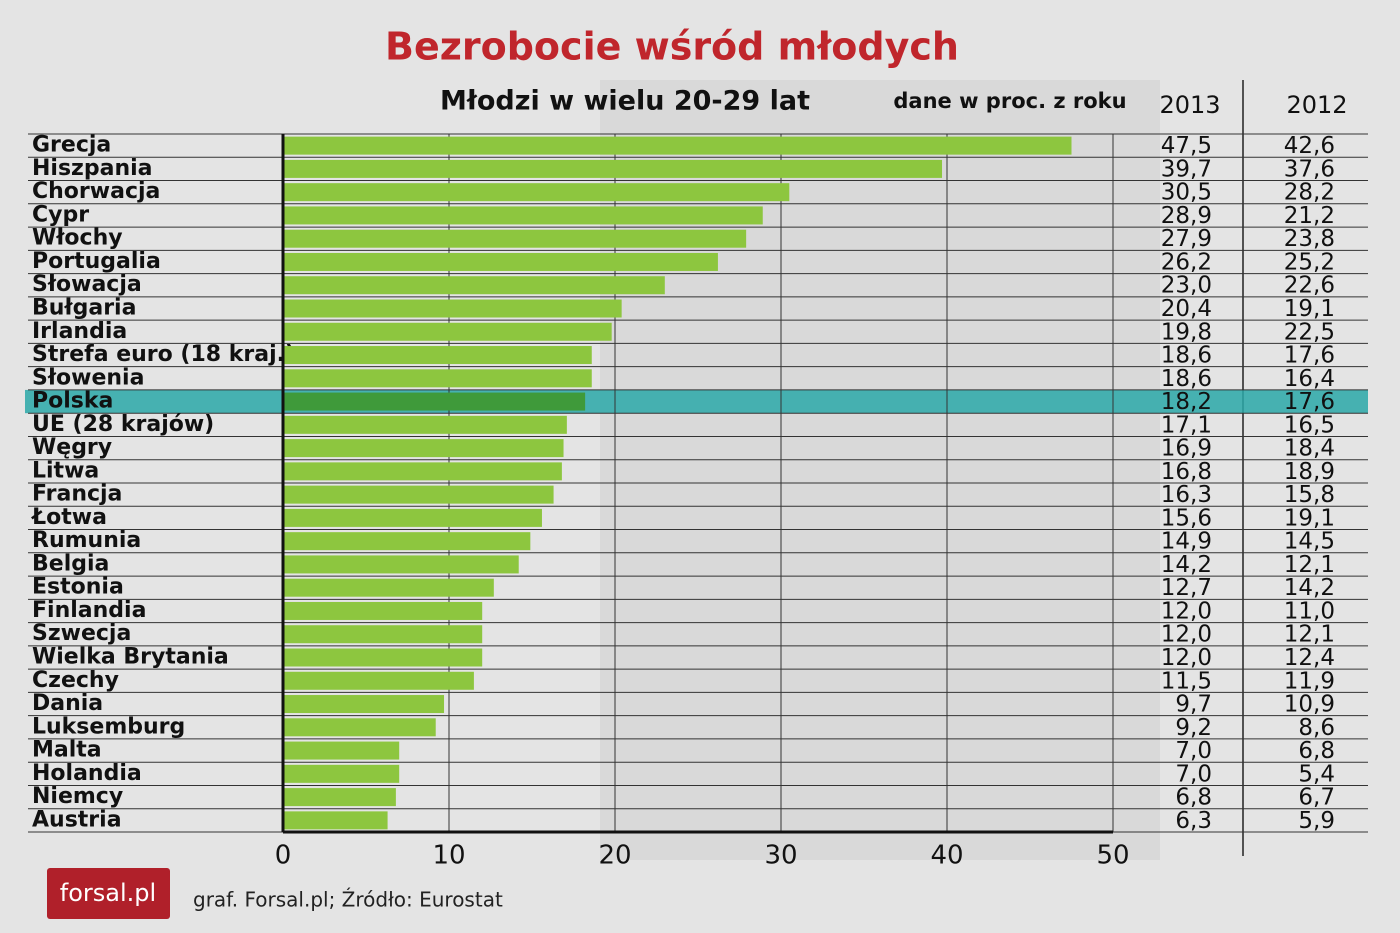  I want to click on value-label: 6,7, so click(1316, 798).